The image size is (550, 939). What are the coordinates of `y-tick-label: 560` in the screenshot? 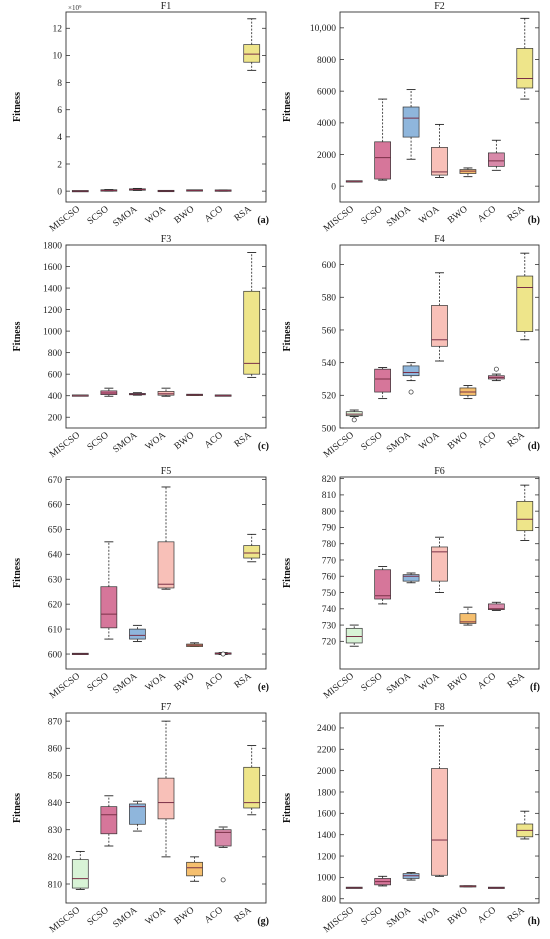 It's located at (329, 331).